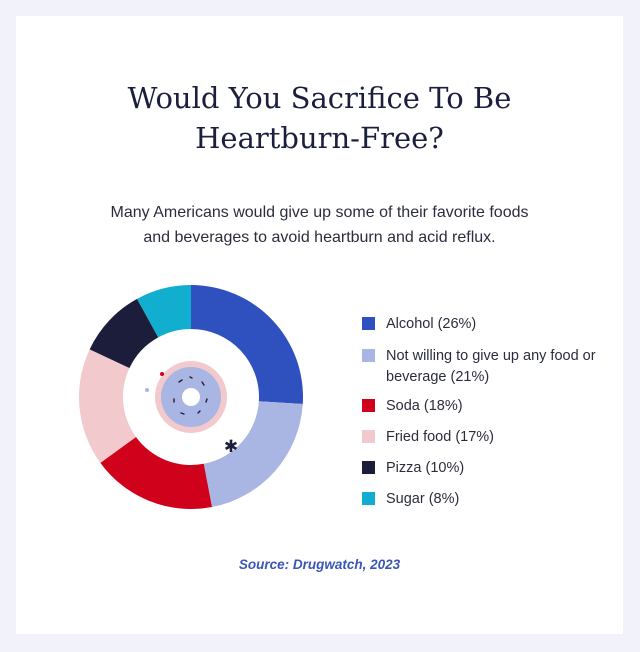 The height and width of the screenshot is (652, 640). Describe the element at coordinates (431, 324) in the screenshot. I see `legend-label: Alcohol (26%)` at that location.